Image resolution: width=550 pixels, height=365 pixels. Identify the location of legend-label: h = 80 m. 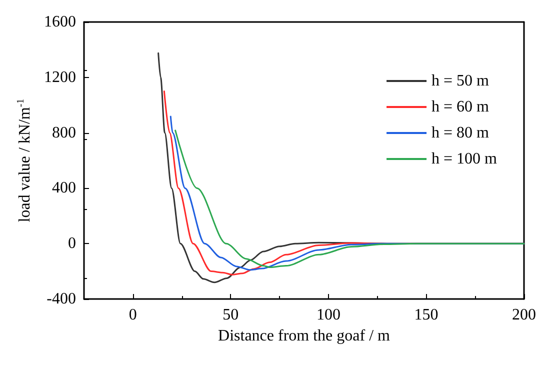
(461, 133).